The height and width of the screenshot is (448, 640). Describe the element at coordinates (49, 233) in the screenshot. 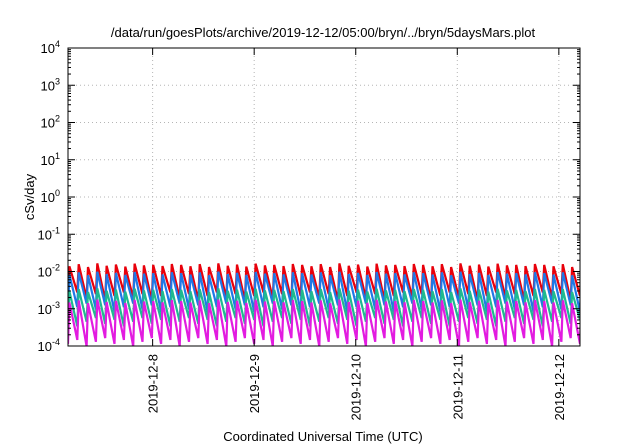

I see `y-tick-label: 10⁻¹` at that location.